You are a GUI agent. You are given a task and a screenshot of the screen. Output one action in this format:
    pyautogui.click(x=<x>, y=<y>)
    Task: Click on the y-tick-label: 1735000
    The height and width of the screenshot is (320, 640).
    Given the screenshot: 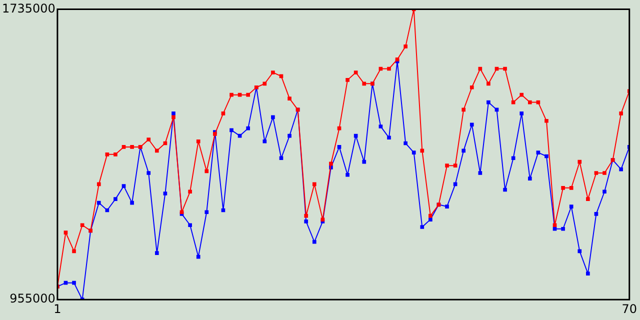 What is the action you would take?
    pyautogui.click(x=29, y=8)
    